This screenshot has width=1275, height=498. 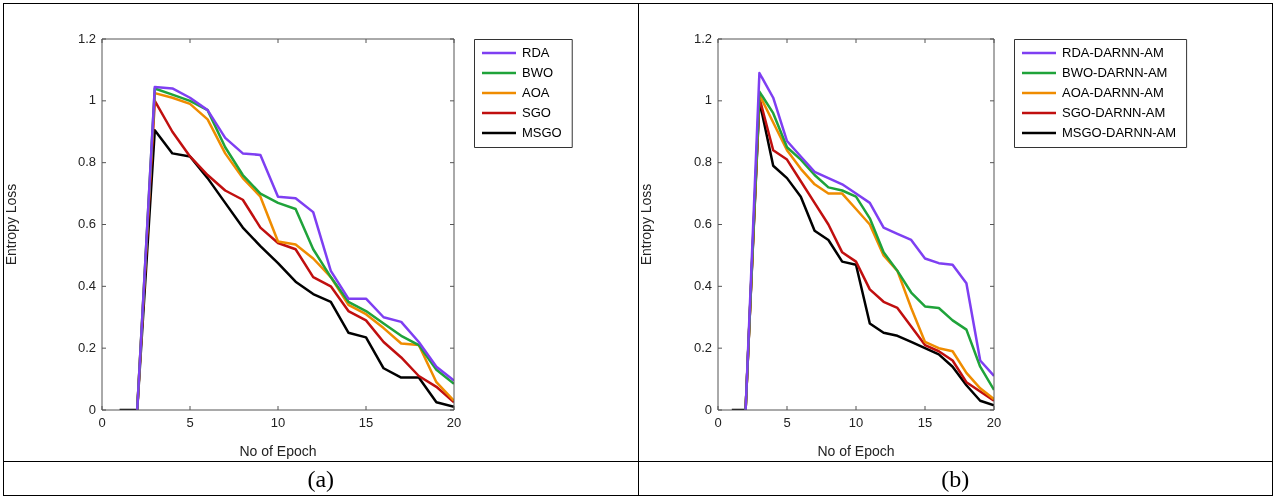 What do you see at coordinates (536, 92) in the screenshot?
I see `legend-label: AOA` at bounding box center [536, 92].